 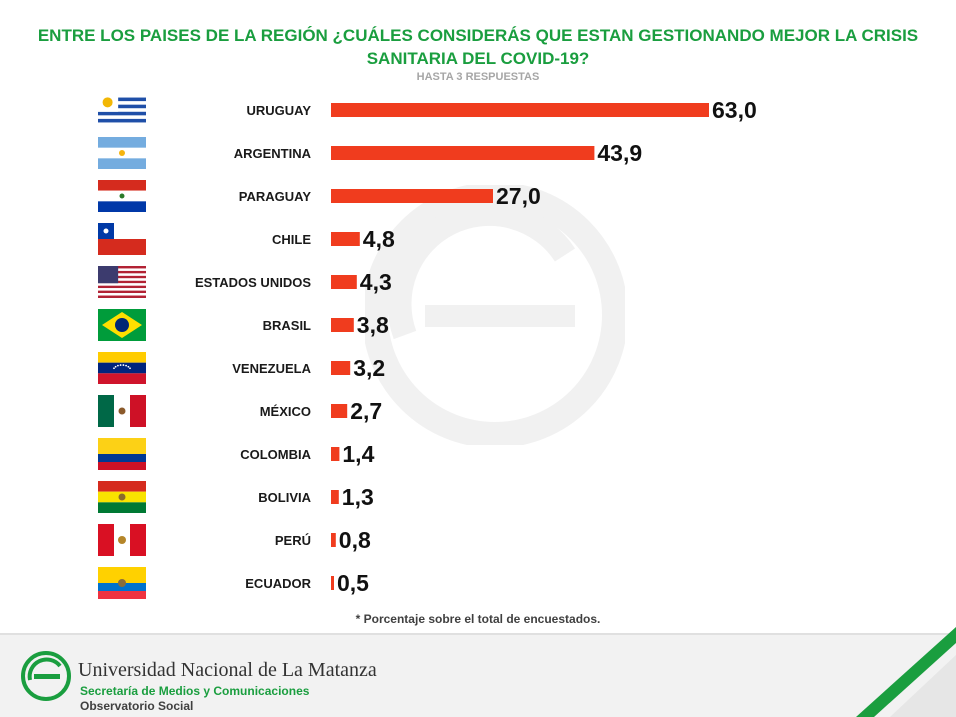 What do you see at coordinates (376, 282) in the screenshot?
I see `value-label: 4,3` at bounding box center [376, 282].